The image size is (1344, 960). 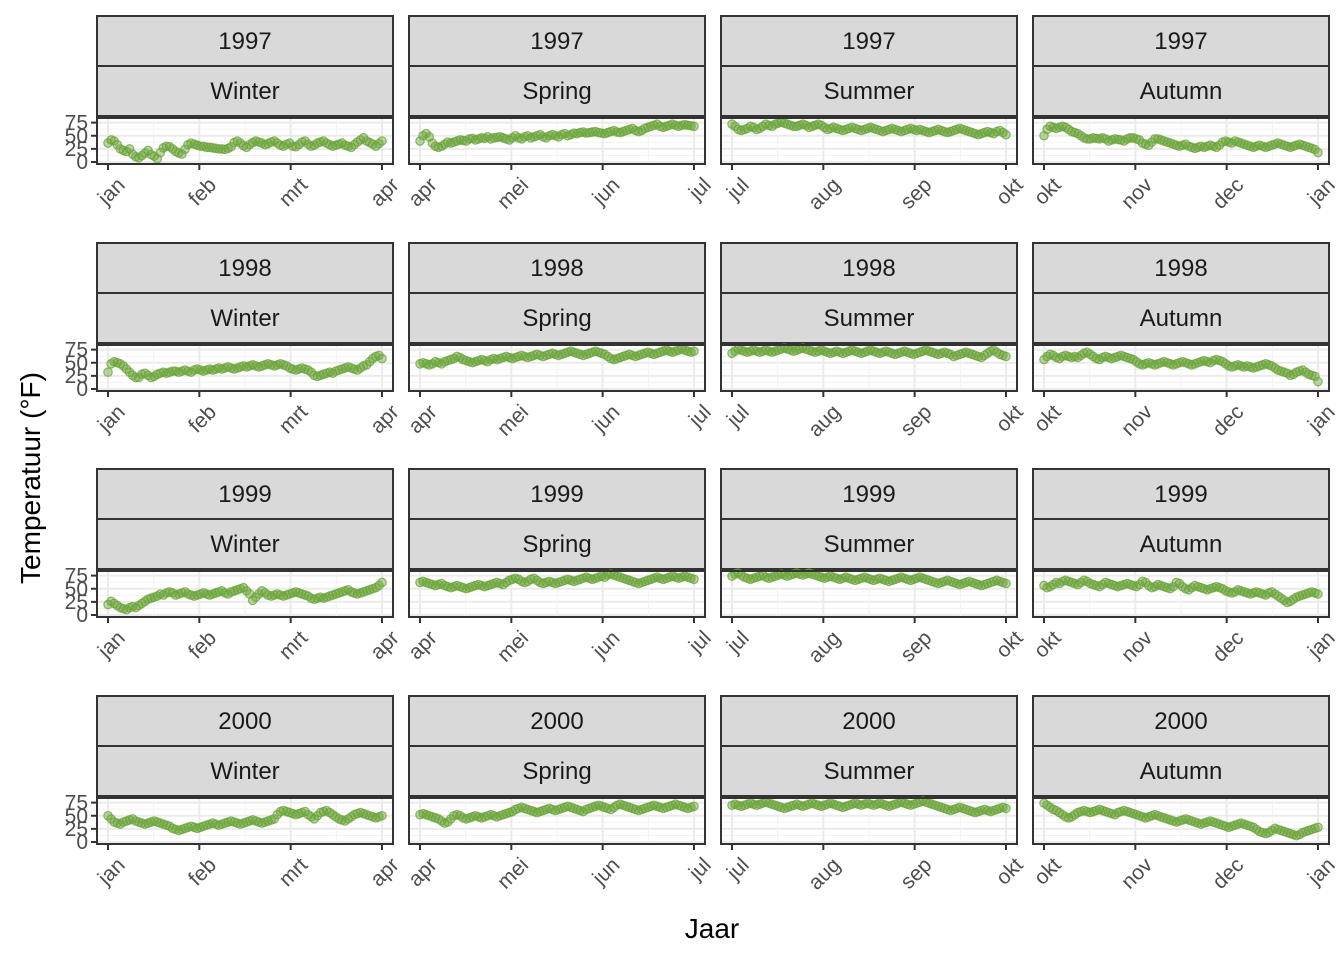 I want to click on facet-panel-1997-summer: 1997 Summer jul aug sep okt, so click(x=874, y=115).